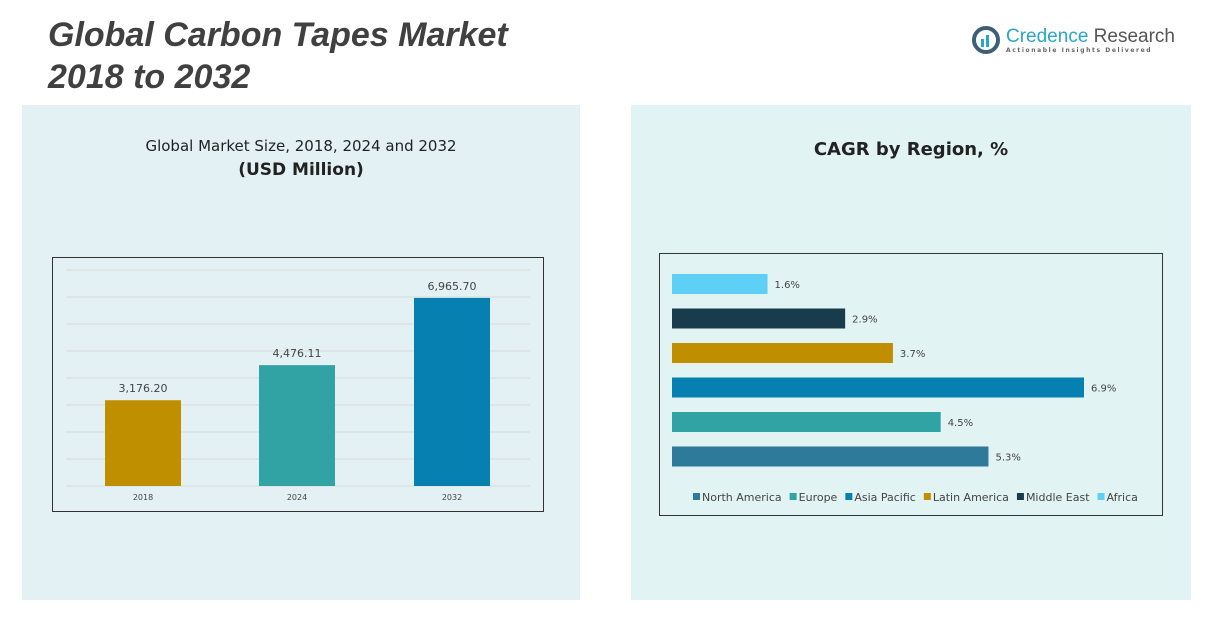 This screenshot has width=1212, height=633. What do you see at coordinates (452, 286) in the screenshot?
I see `data-label: 6,965.70` at bounding box center [452, 286].